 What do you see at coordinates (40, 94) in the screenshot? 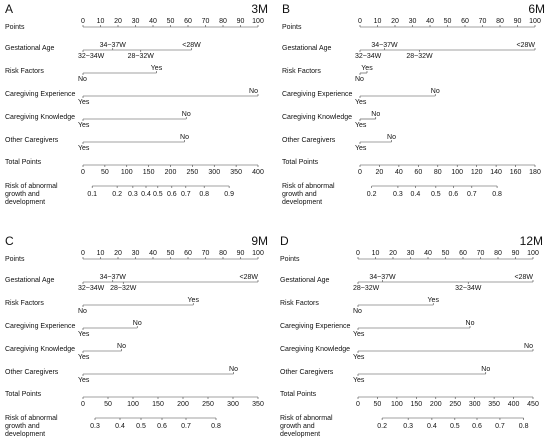
I see `row-label: Caregiving Experience` at bounding box center [40, 94].